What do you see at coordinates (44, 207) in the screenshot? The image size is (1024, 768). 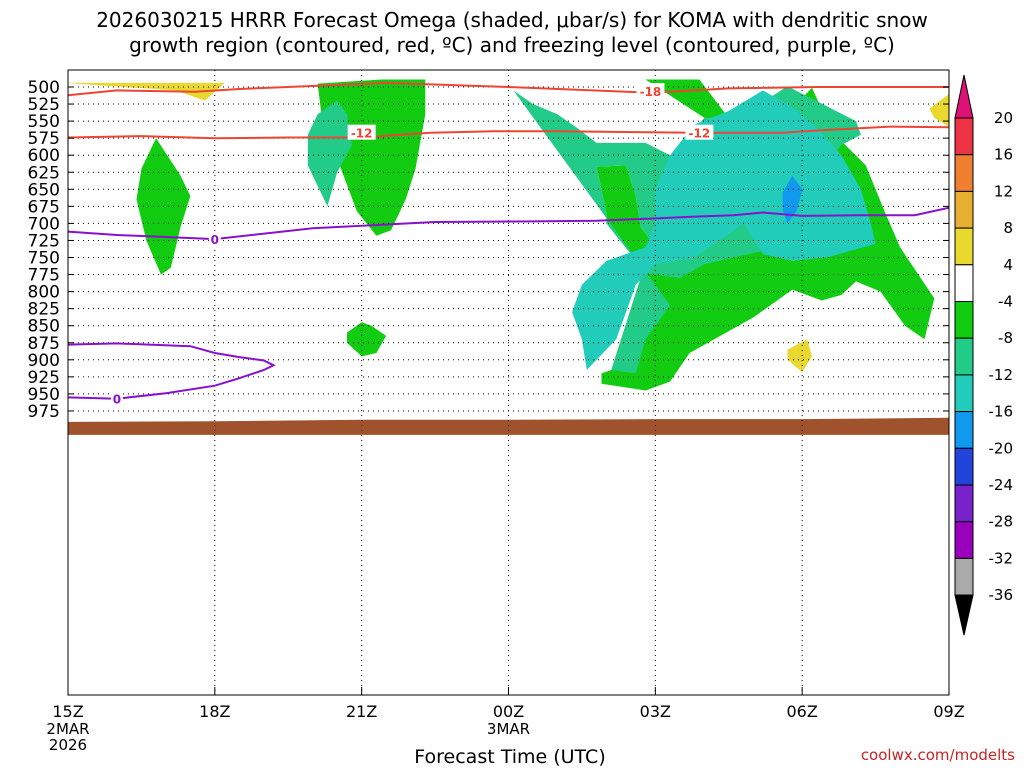 I see `y-tick-label-7: 675` at bounding box center [44, 207].